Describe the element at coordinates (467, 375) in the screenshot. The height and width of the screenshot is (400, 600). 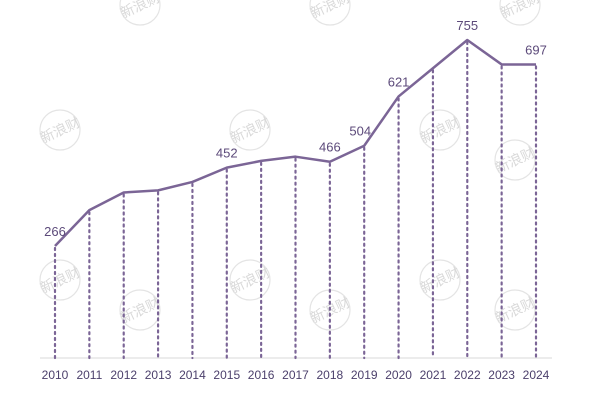
I see `x-tick-2022: 2022` at that location.